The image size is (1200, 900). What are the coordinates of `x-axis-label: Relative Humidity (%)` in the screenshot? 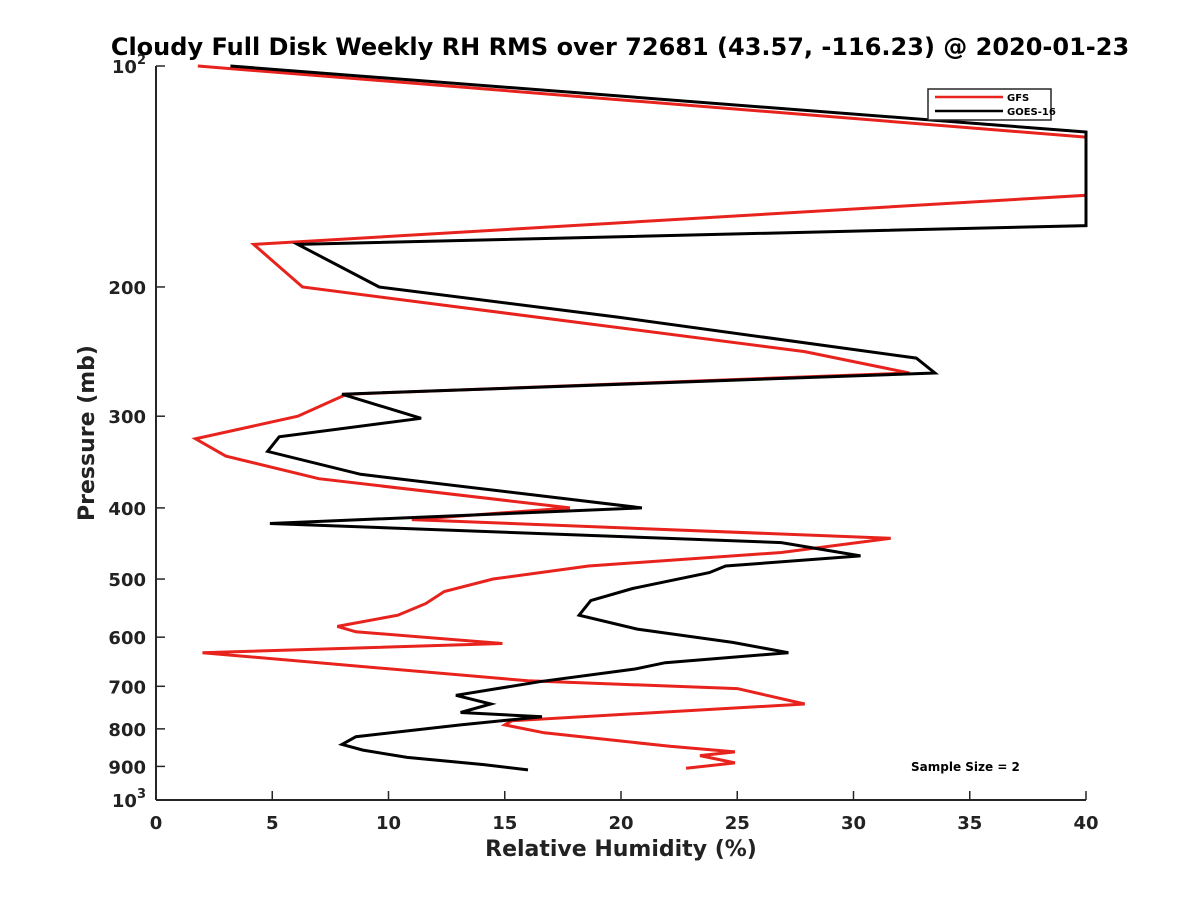 It's located at (621, 849).